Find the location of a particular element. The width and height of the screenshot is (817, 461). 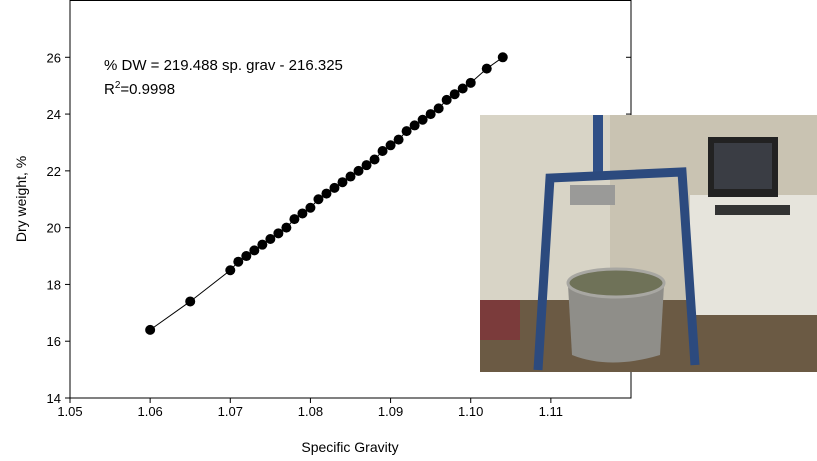

y-tick-label: 26 is located at coordinates (54, 57).